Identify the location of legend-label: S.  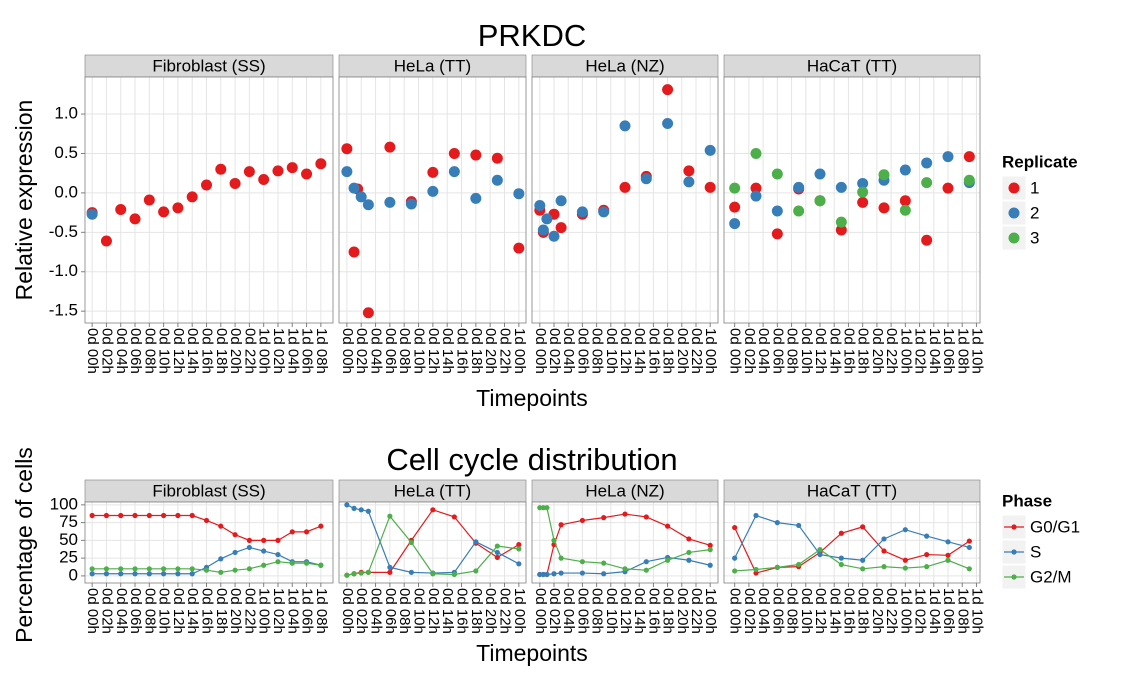
(1035, 551).